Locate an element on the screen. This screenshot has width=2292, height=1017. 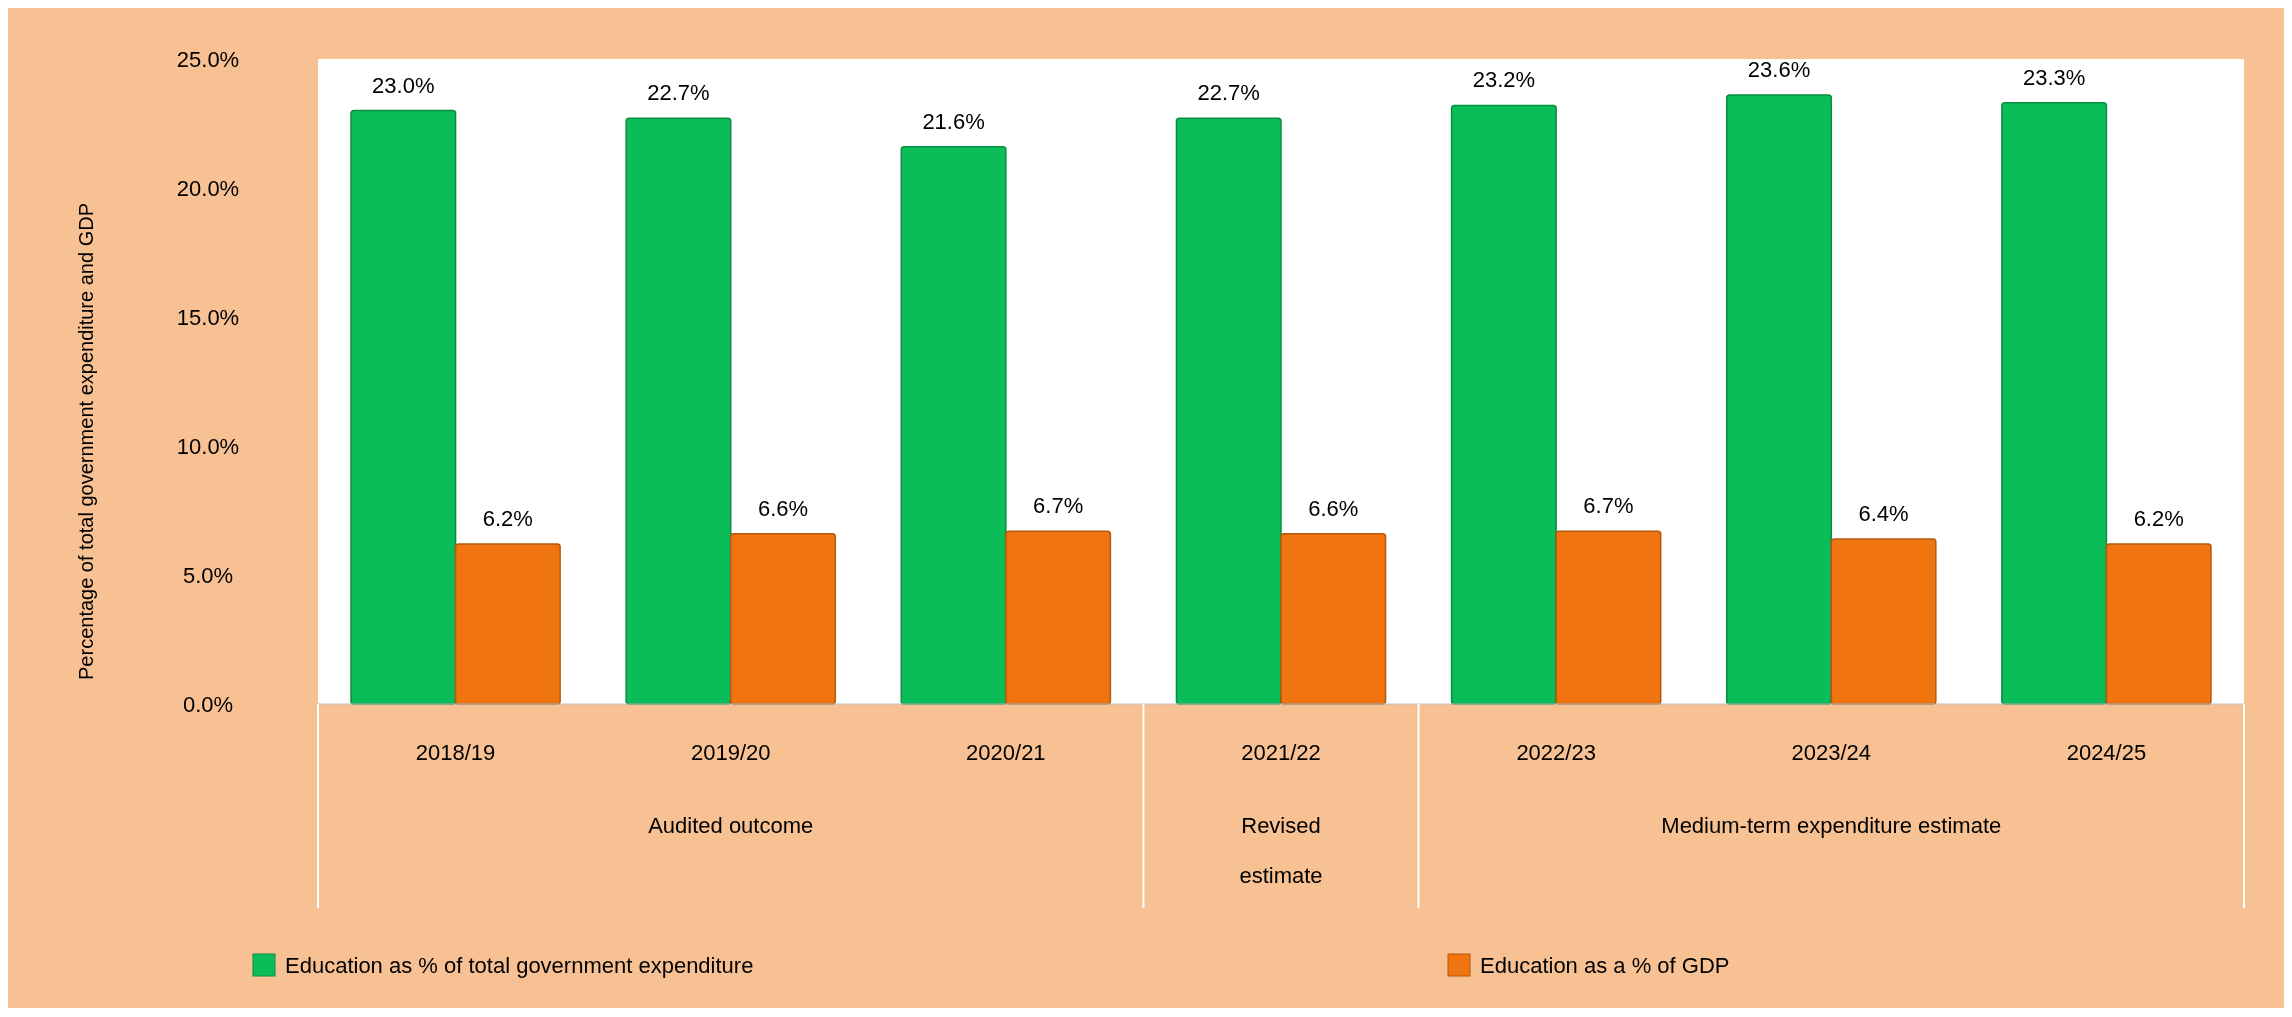
y-tick-label: 25.0% is located at coordinates (208, 59).